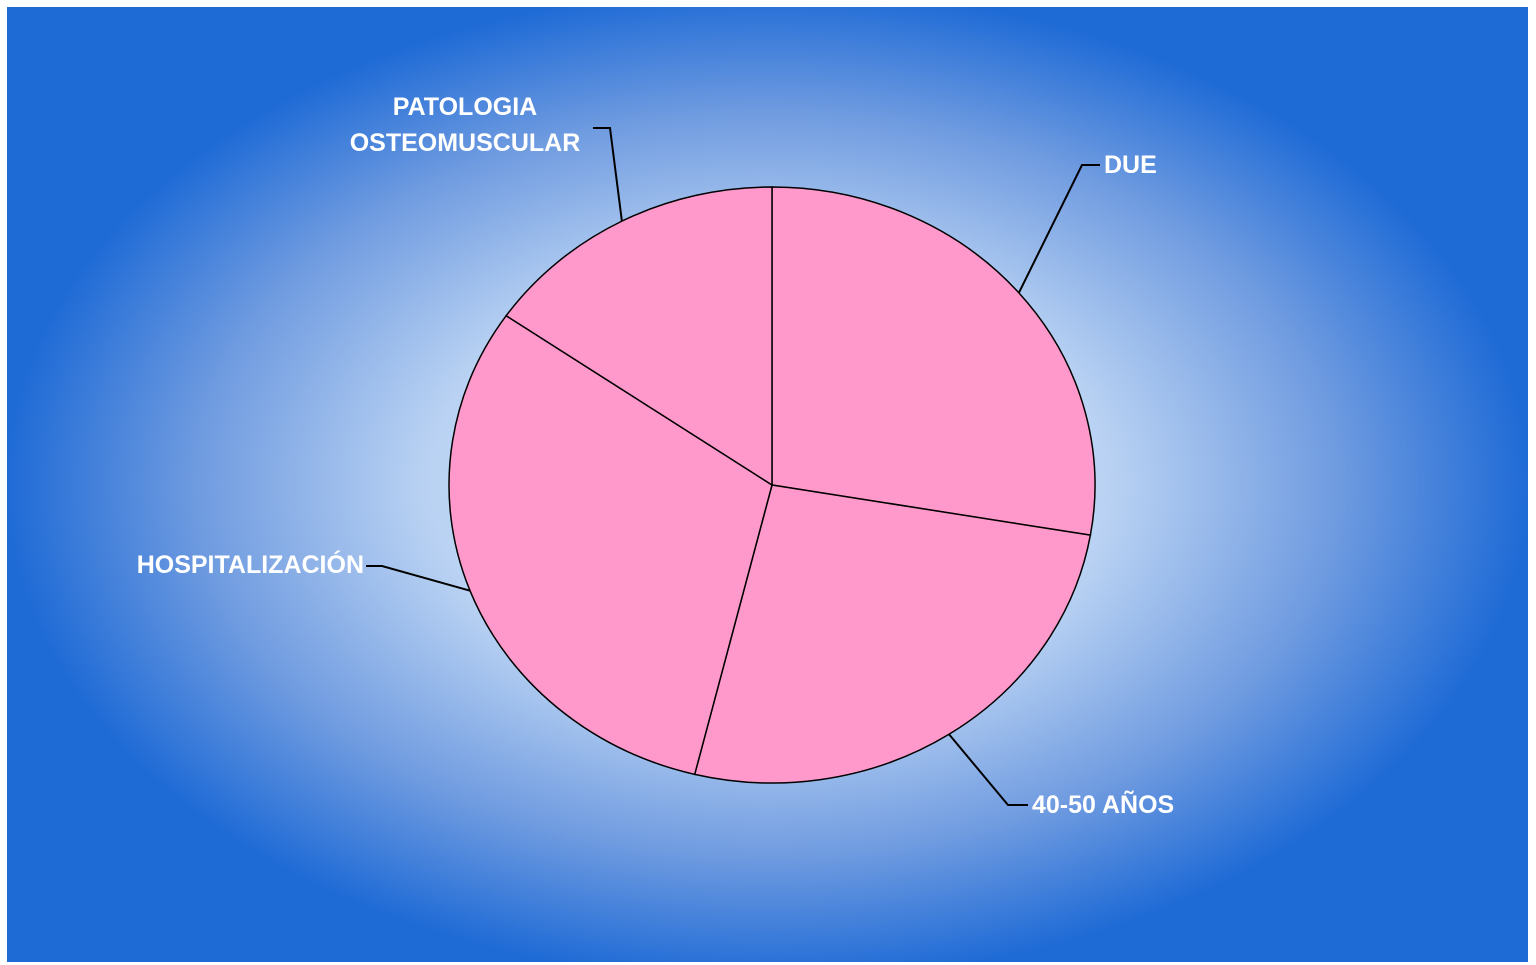  Describe the element at coordinates (1103, 805) in the screenshot. I see `slice-label: 40-50 AÑOS` at that location.